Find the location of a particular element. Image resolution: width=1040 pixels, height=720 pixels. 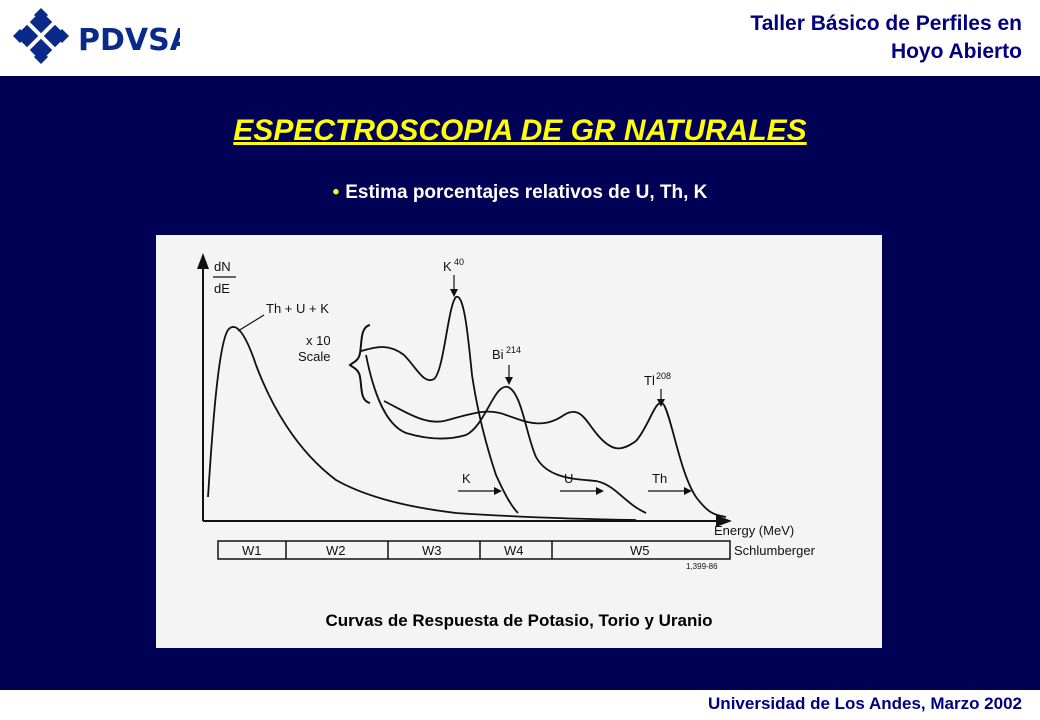

bullet-text: Estima porcentajes relativos de U, Th, K is located at coordinates (526, 192).